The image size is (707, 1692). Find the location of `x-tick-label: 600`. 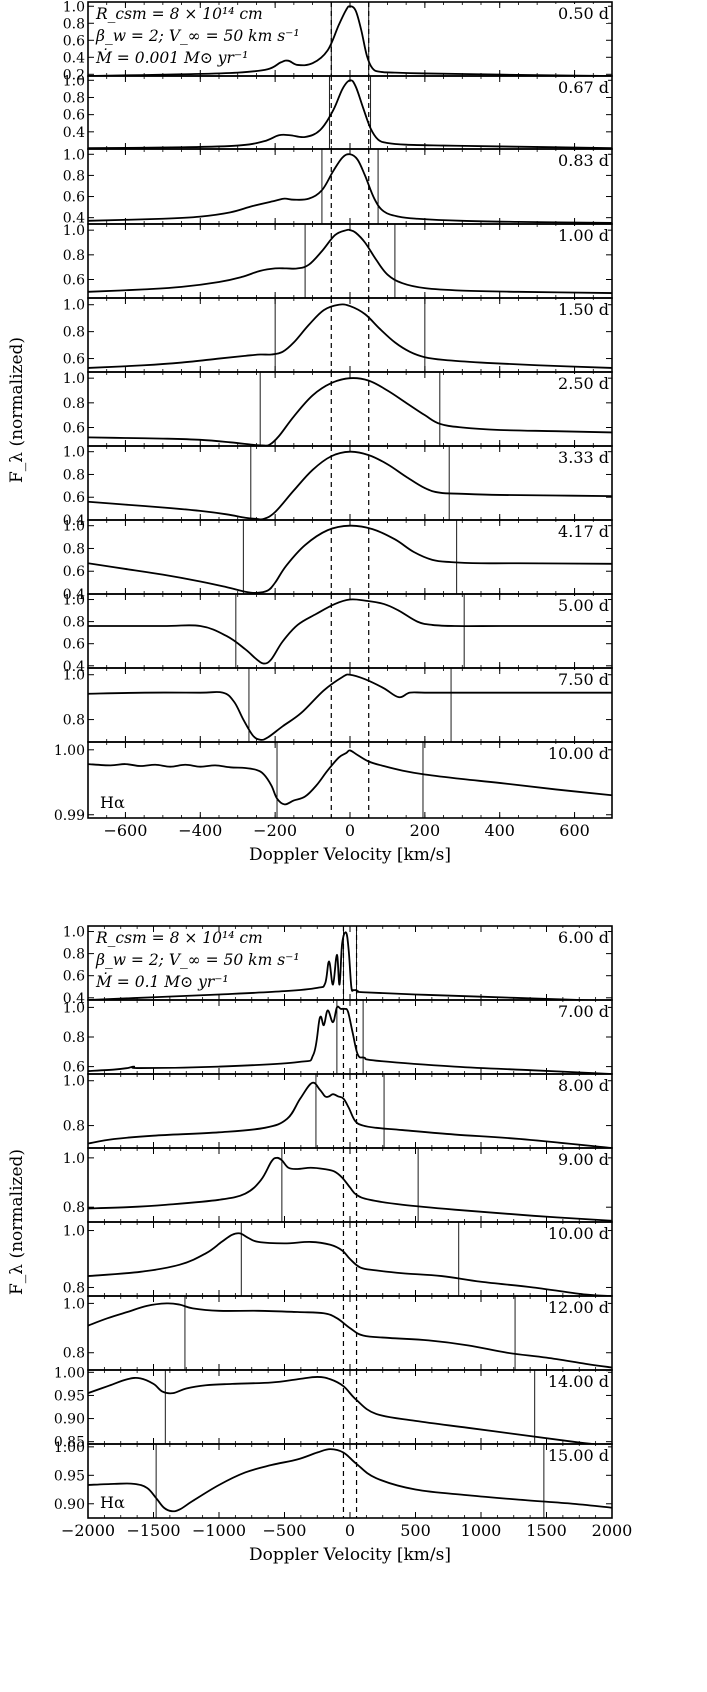

x-tick-label: 600 is located at coordinates (574, 830).